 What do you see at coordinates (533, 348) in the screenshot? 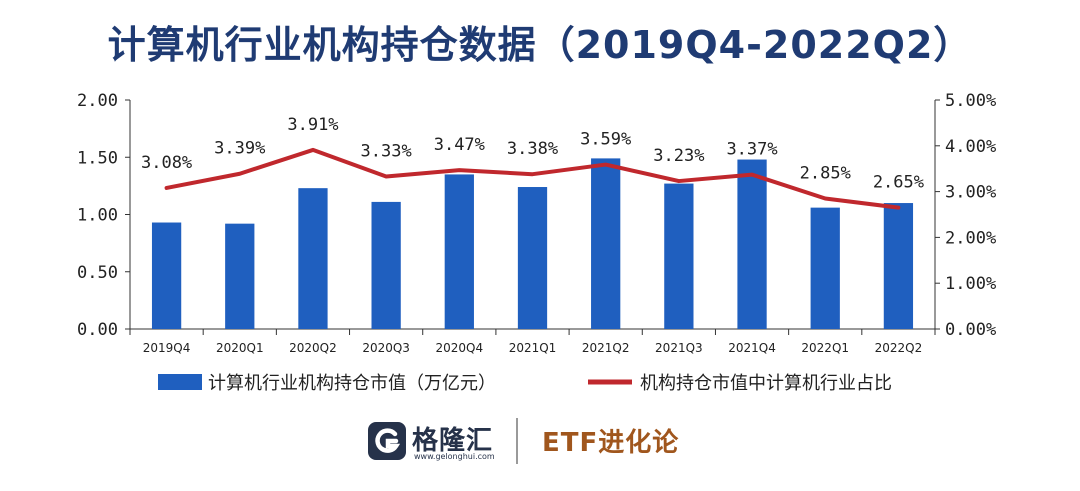
I see `x-tick-label: 2021Q1` at bounding box center [533, 348].